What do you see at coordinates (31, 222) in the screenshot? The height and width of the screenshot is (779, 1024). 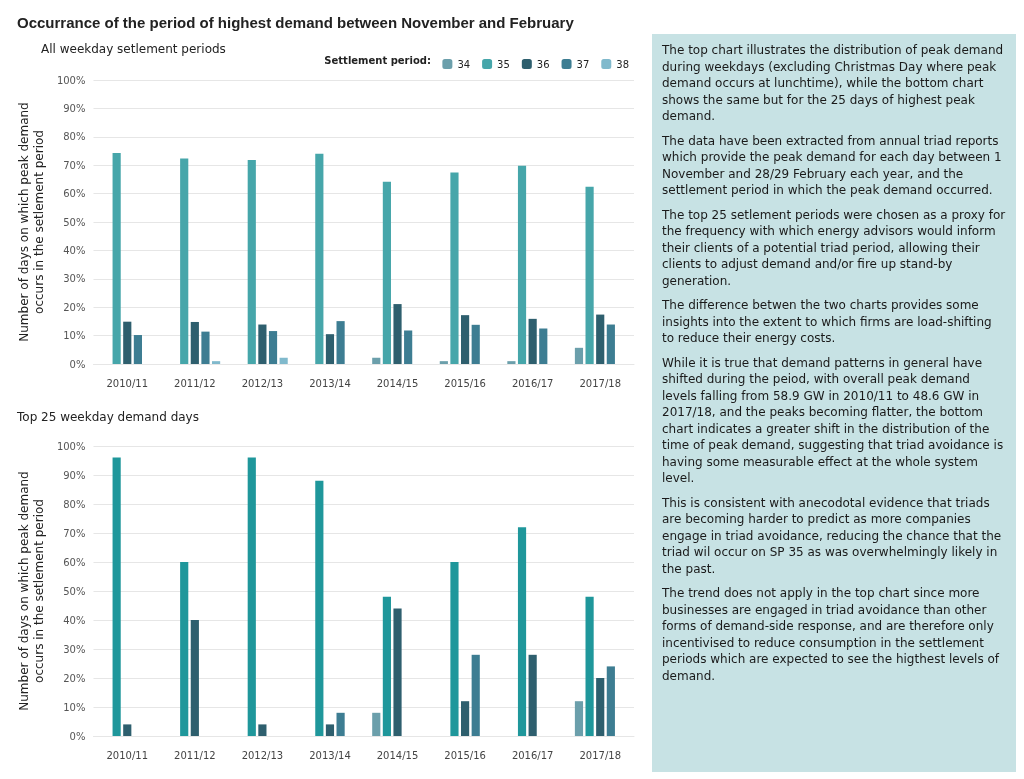 I see `y-axis-title: Number of days on which peak demand occurs in the setlement period` at bounding box center [31, 222].